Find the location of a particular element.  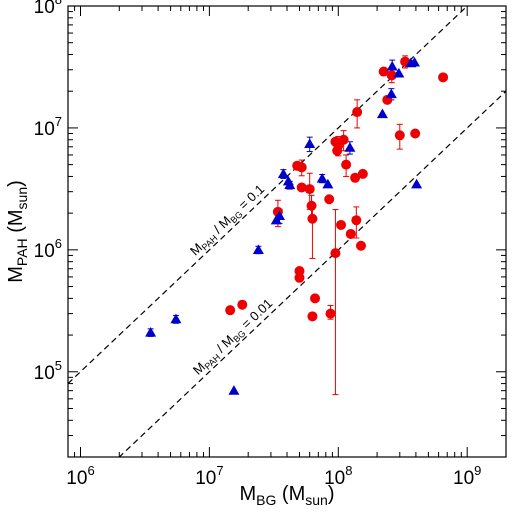

x-axis-title: MBG (Msun) is located at coordinates (286, 495).